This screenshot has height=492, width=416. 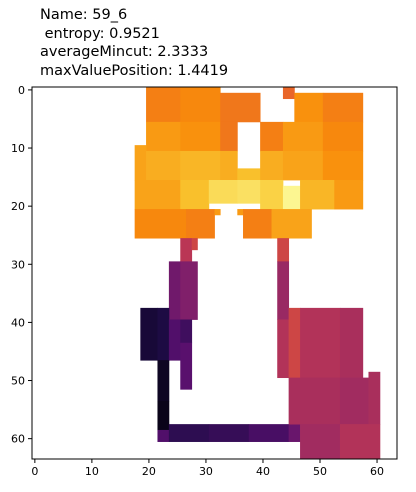 I want to click on y-axis: 0 10 20 30 40 50 60, so click(x=21, y=265).